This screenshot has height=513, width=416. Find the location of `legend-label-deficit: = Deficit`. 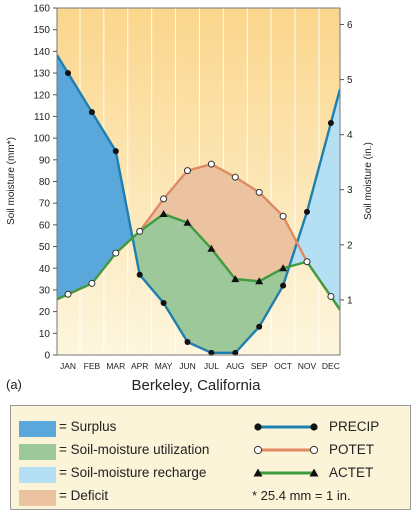

legend-label-deficit: = Deficit is located at coordinates (84, 495).